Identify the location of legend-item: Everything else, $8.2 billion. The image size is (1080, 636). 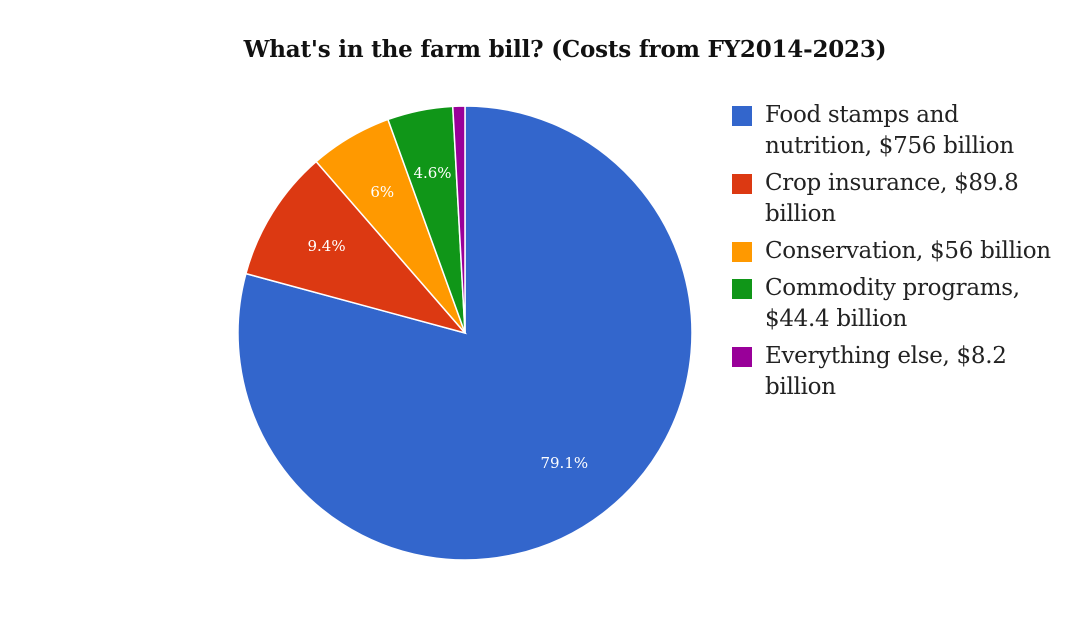
(902, 372).